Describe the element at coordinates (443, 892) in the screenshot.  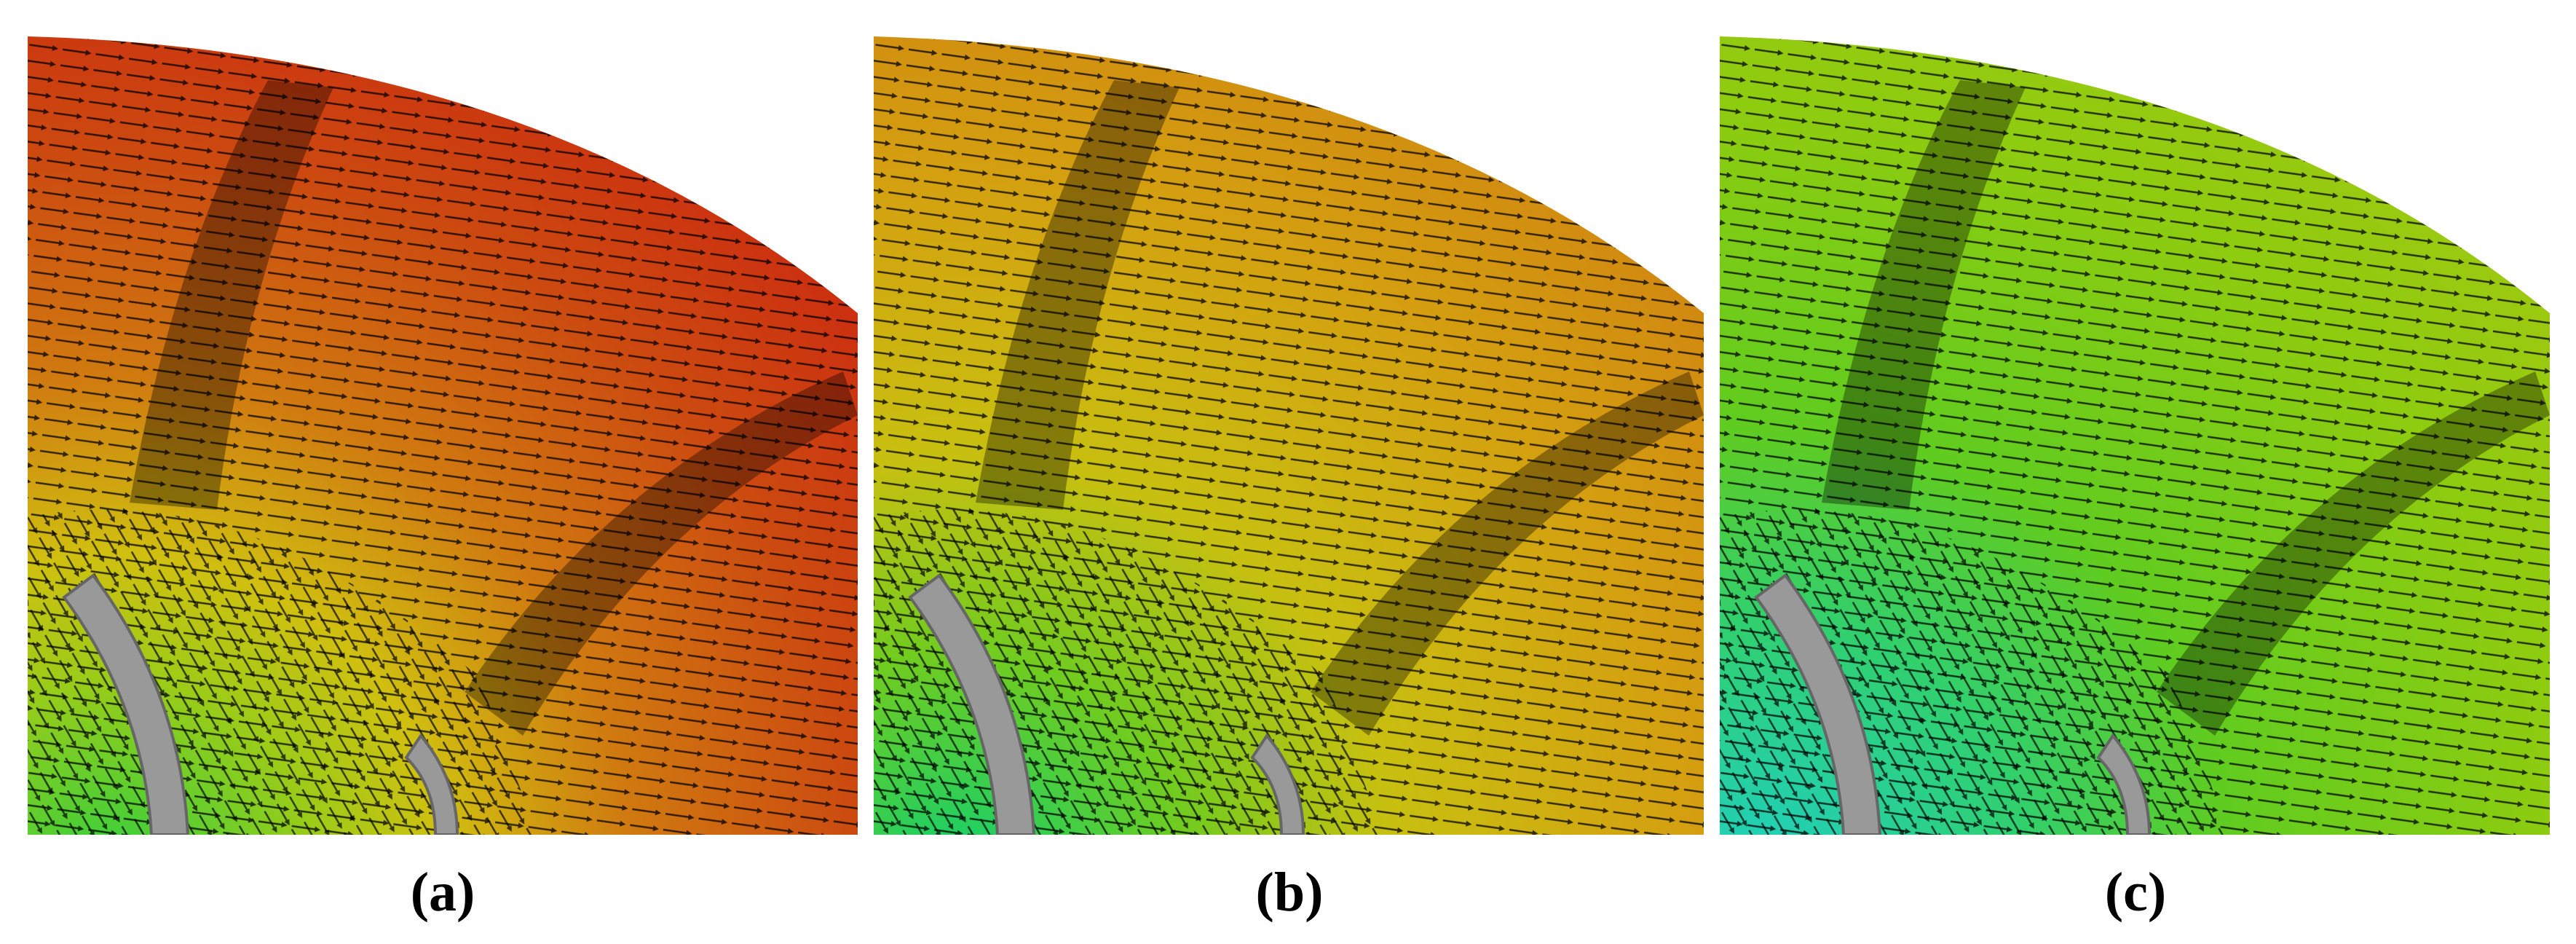
I see `panel-label: (a)` at that location.